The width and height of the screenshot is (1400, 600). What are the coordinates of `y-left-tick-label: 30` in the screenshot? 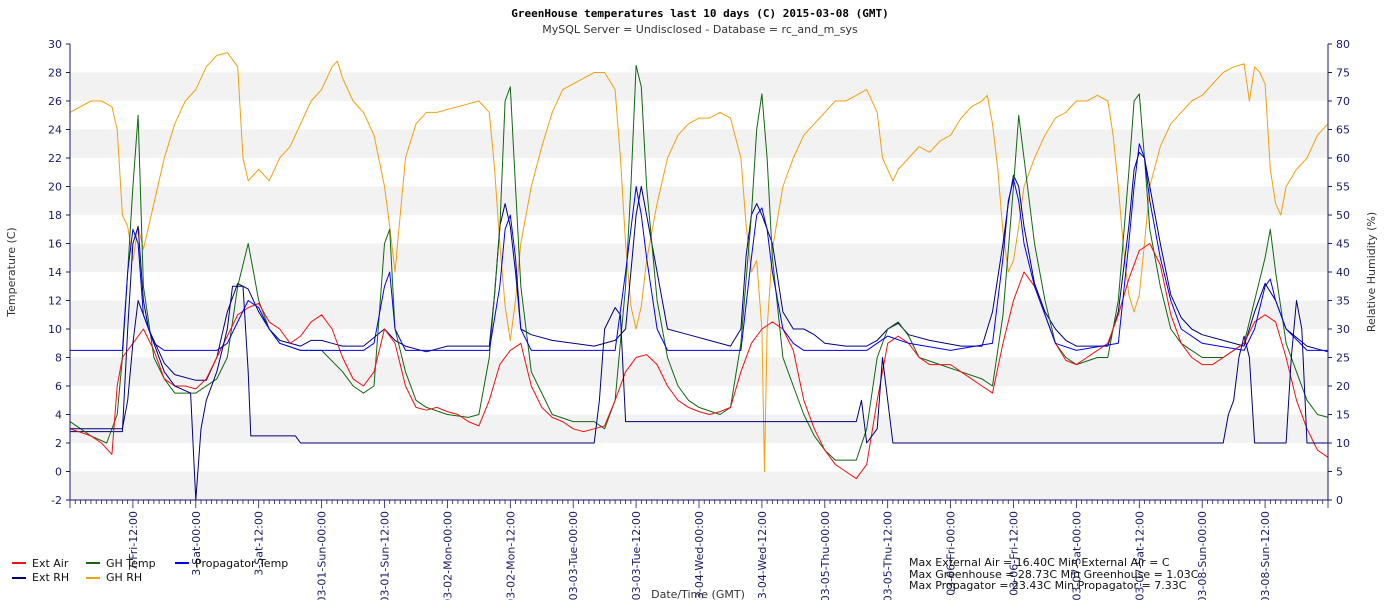 It's located at (55, 44).